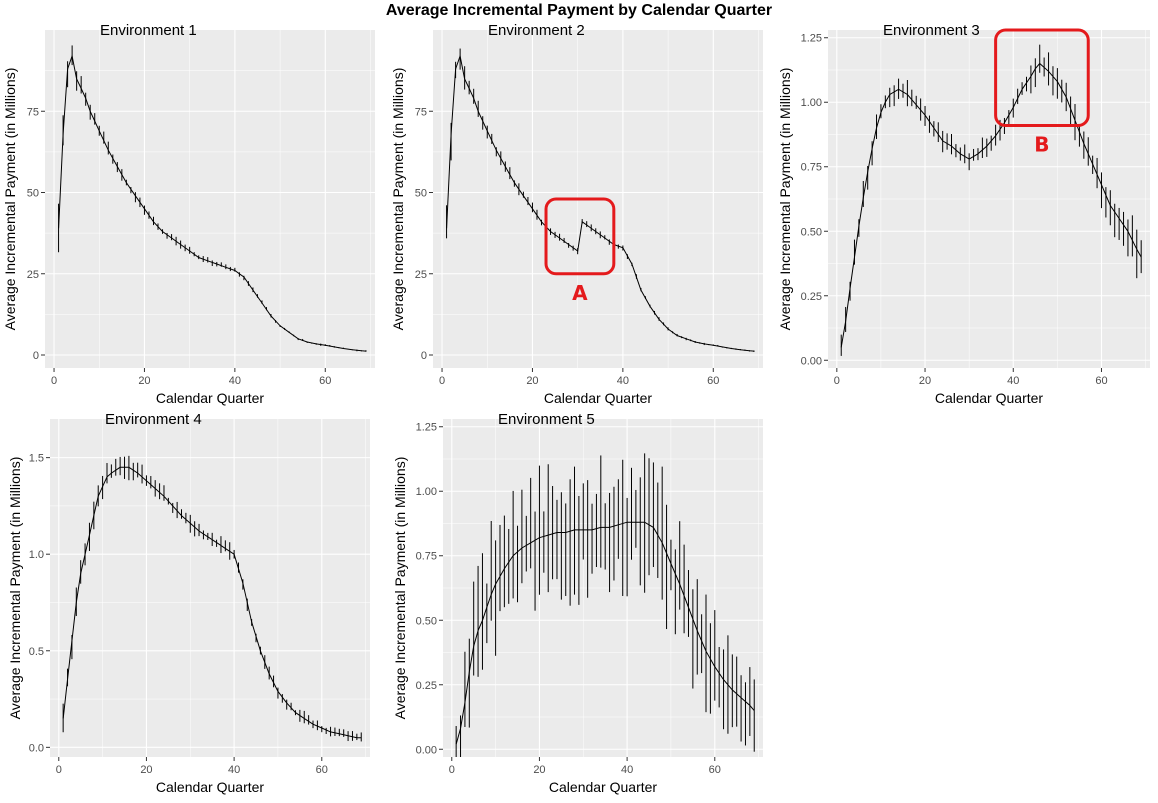  I want to click on panel-title: Environment 3, so click(931, 30).